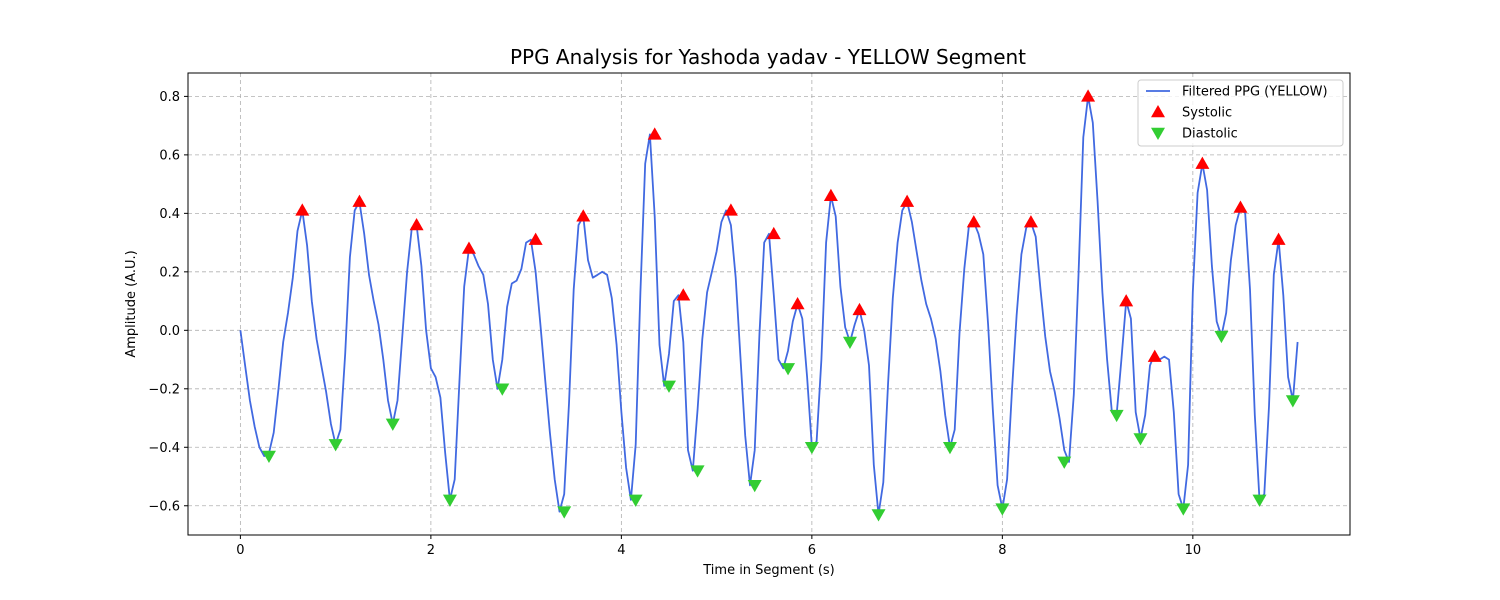 Image resolution: width=1500 pixels, height=600 pixels. What do you see at coordinates (1207, 113) in the screenshot?
I see `legend-label: Systolic` at bounding box center [1207, 113].